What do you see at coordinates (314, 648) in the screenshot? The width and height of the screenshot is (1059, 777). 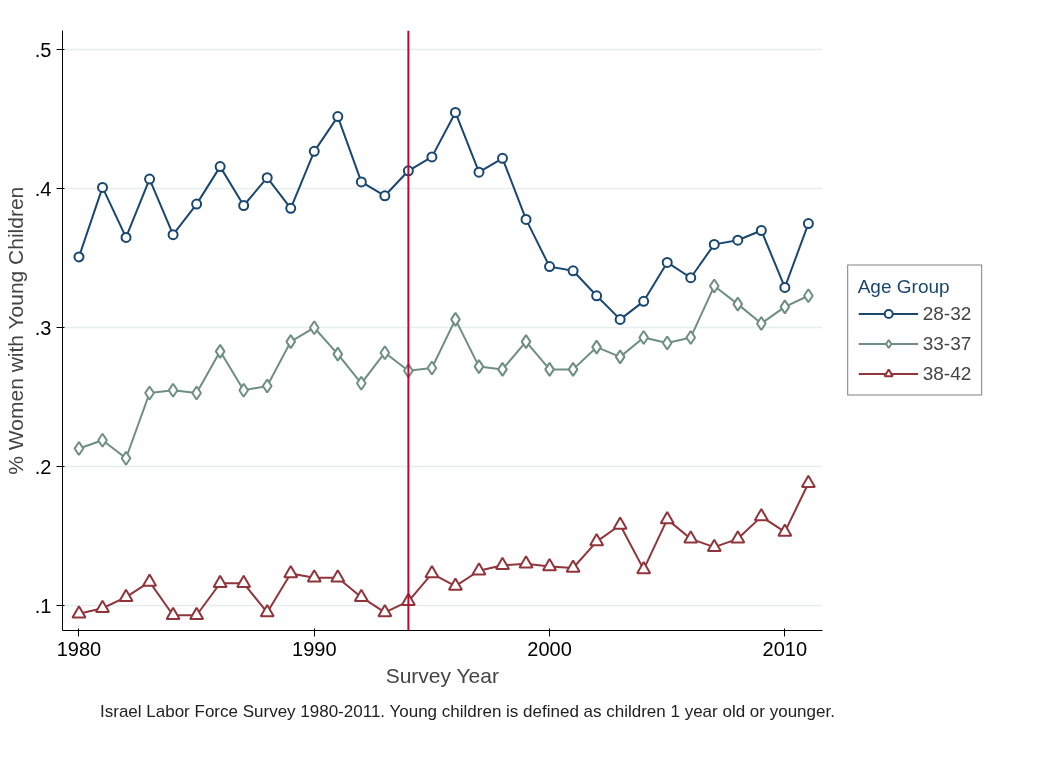 I see `x-tick-label: 1990` at bounding box center [314, 648].